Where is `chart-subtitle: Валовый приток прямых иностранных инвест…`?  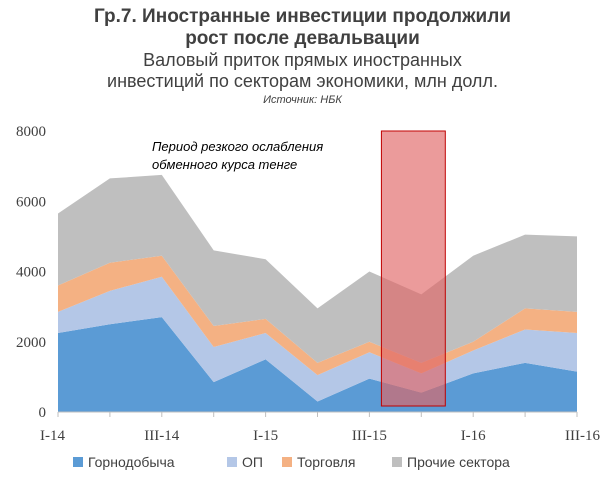
chart-subtitle: Валовый приток прямых иностранных инвест… is located at coordinates (302, 71).